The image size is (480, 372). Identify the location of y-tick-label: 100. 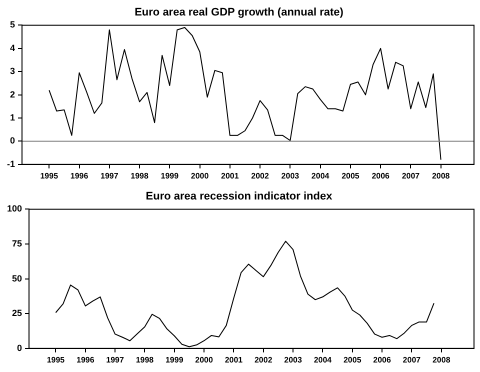
(14, 209).